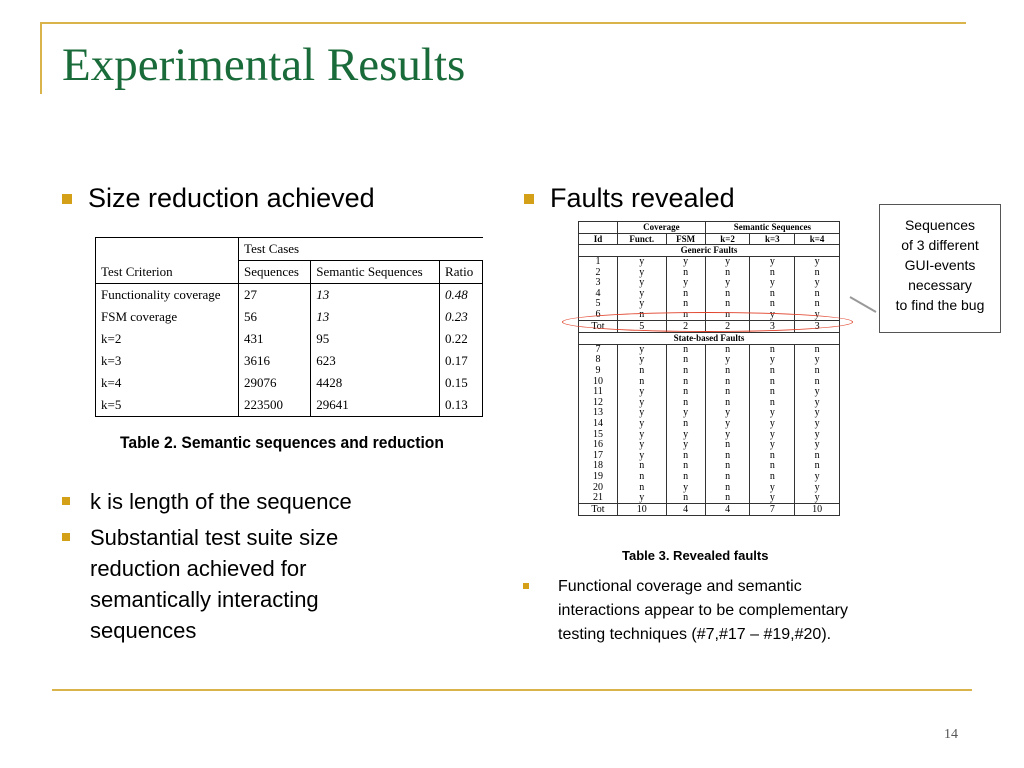 This screenshot has height=768, width=1024. What do you see at coordinates (685, 239) in the screenshot?
I see `col-header-fsm: FSM` at bounding box center [685, 239].